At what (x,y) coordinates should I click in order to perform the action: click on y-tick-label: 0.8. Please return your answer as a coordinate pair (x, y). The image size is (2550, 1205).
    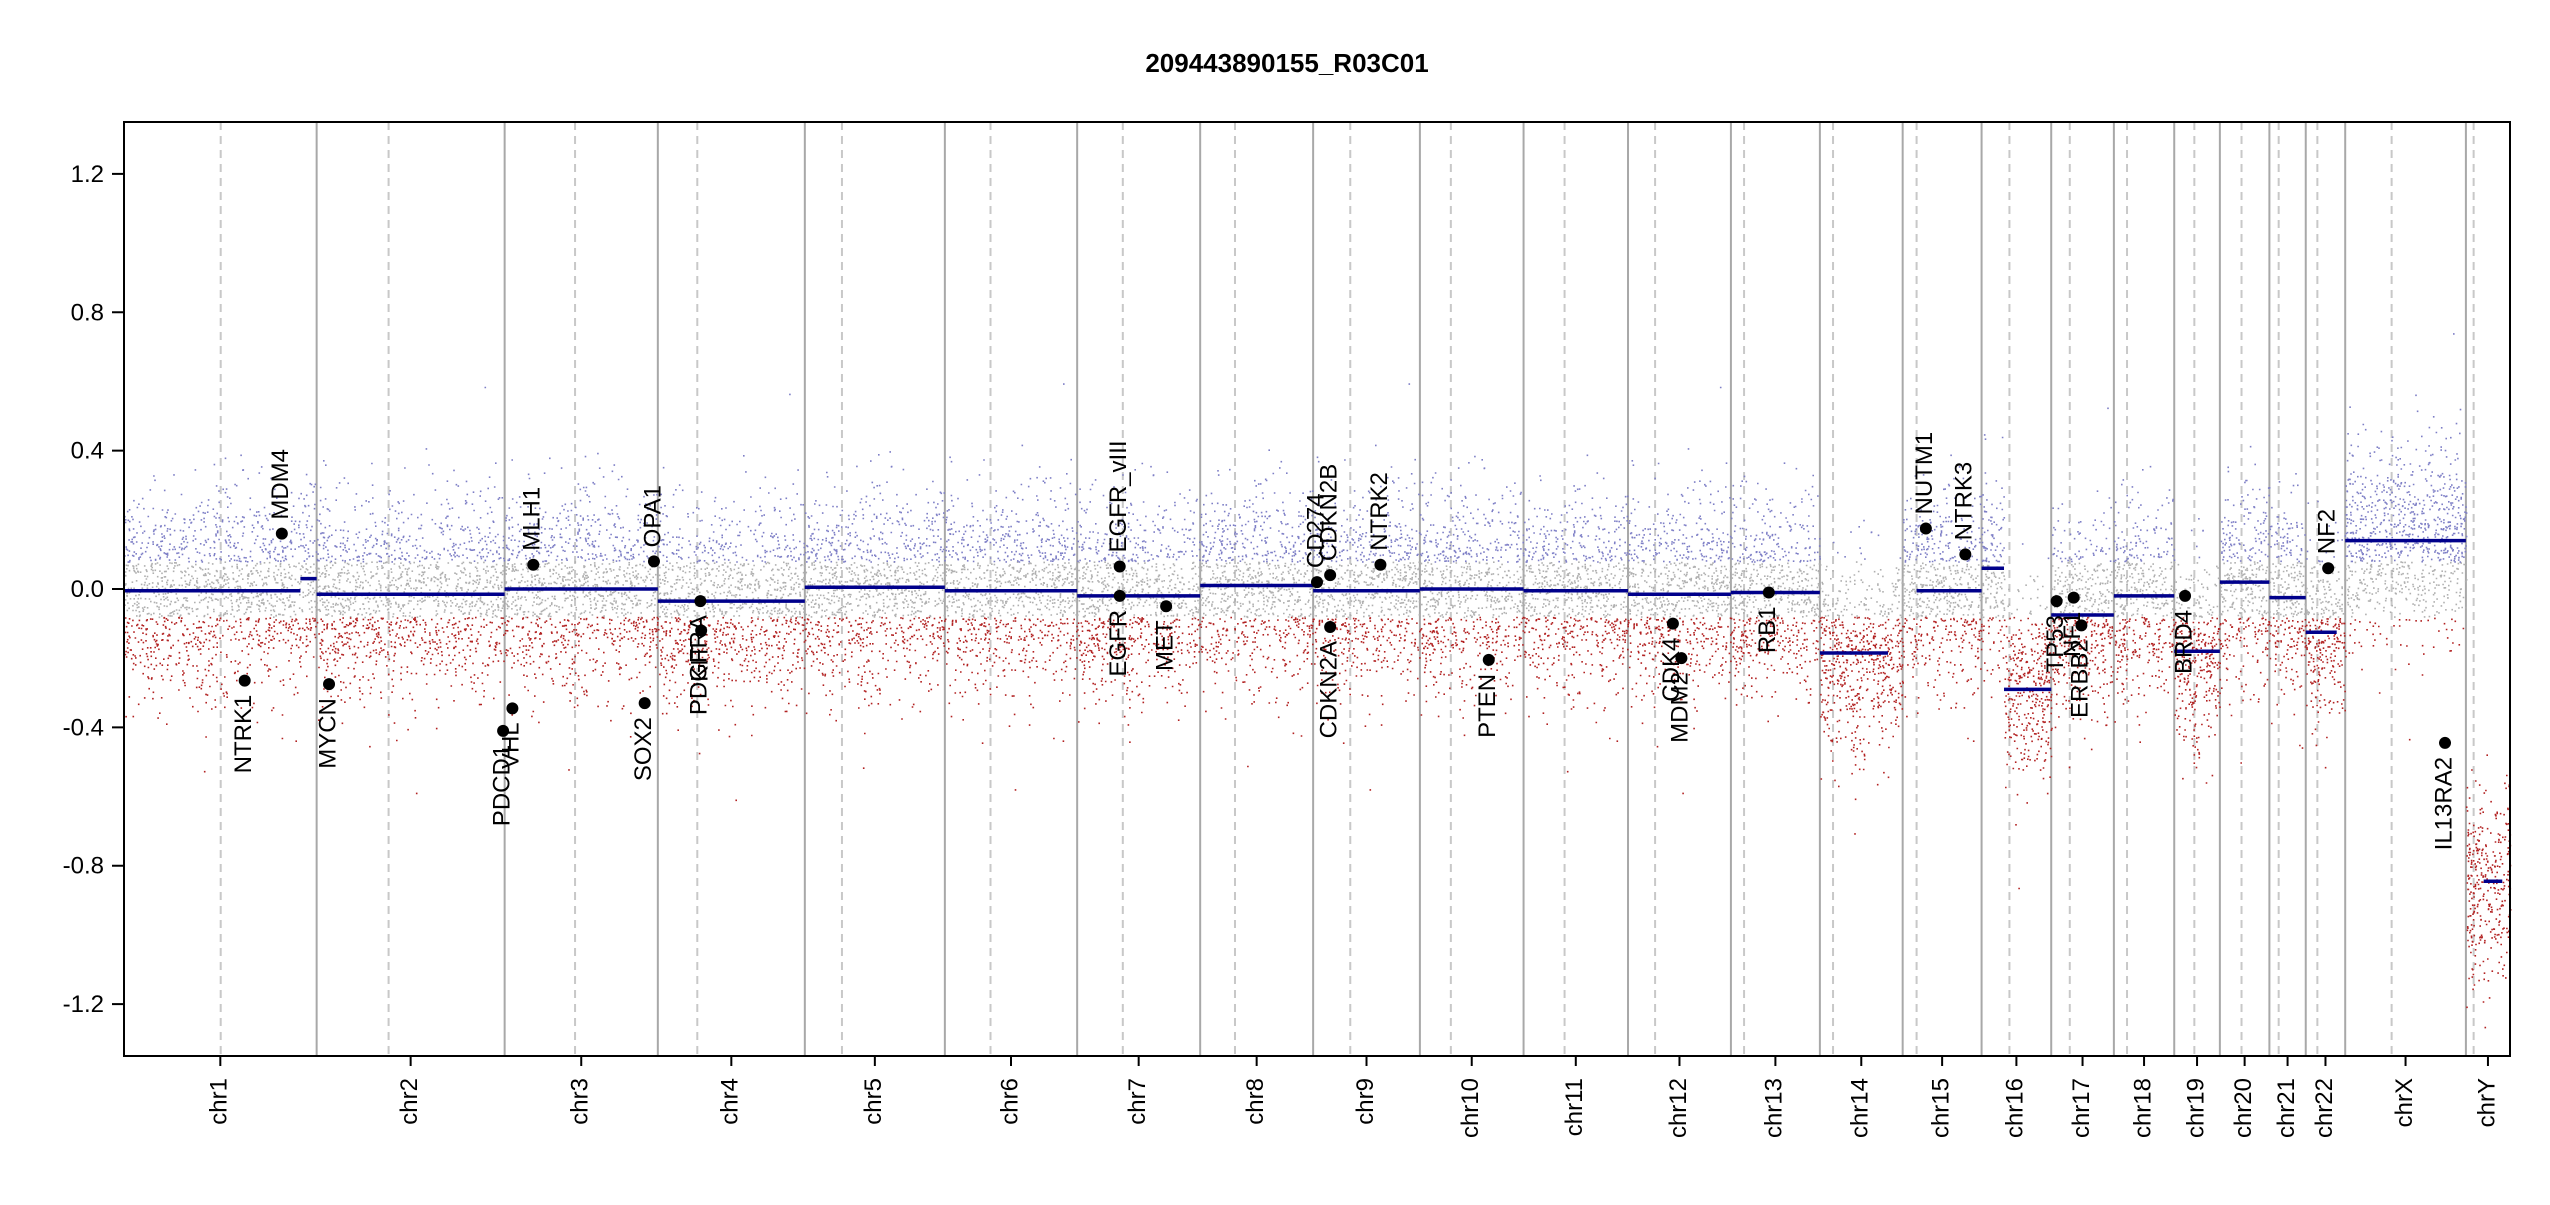
    Looking at the image, I should click on (87, 312).